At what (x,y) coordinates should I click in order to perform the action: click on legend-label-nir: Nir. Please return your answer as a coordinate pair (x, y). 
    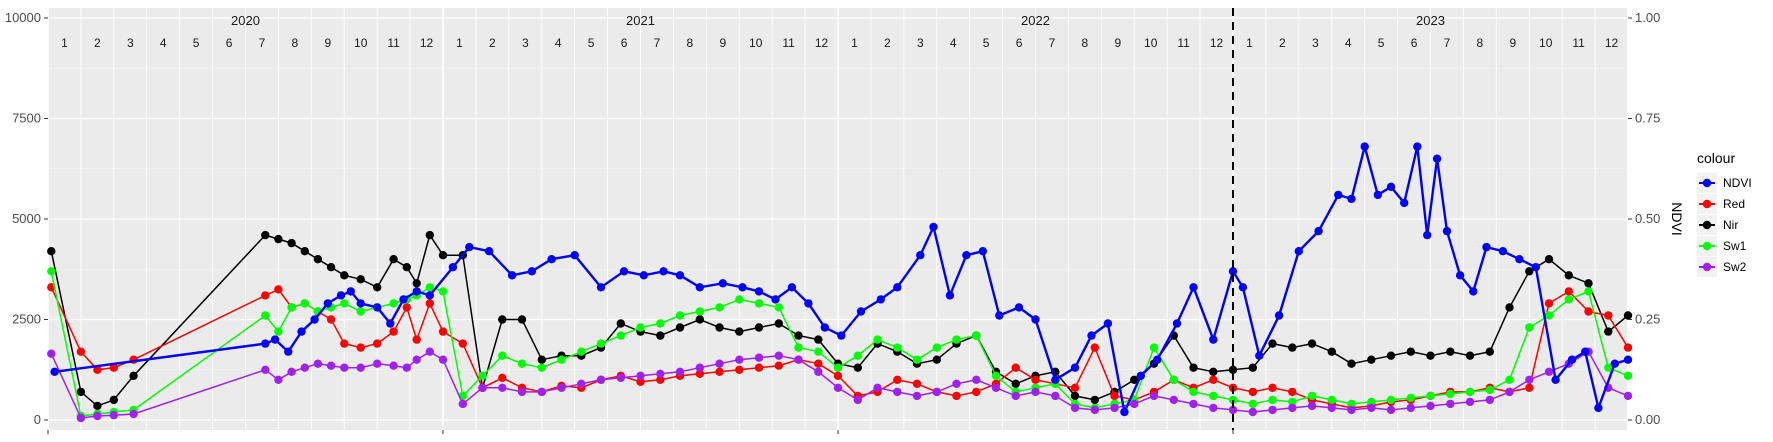
    Looking at the image, I should click on (1730, 225).